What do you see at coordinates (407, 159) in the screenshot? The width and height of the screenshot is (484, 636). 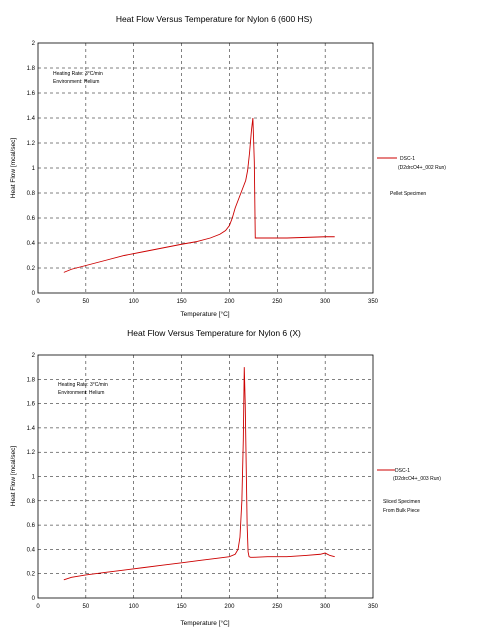 I see `chart-1-legend-name: DSC-1` at bounding box center [407, 159].